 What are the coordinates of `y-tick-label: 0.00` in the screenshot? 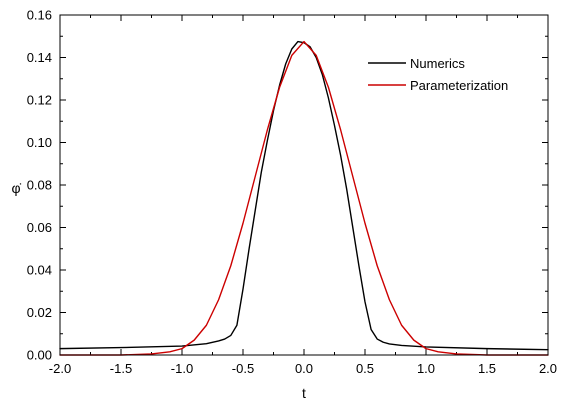 It's located at (39, 355).